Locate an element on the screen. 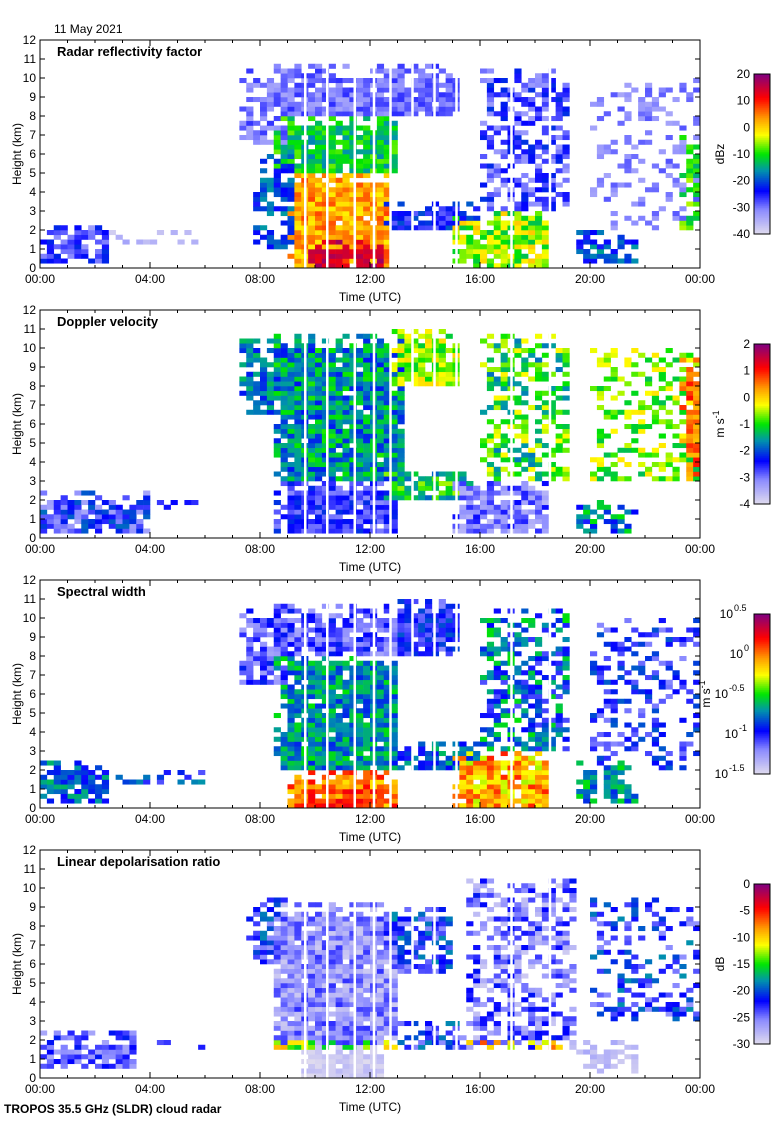  y-tick-label: 1 is located at coordinates (32, 789).